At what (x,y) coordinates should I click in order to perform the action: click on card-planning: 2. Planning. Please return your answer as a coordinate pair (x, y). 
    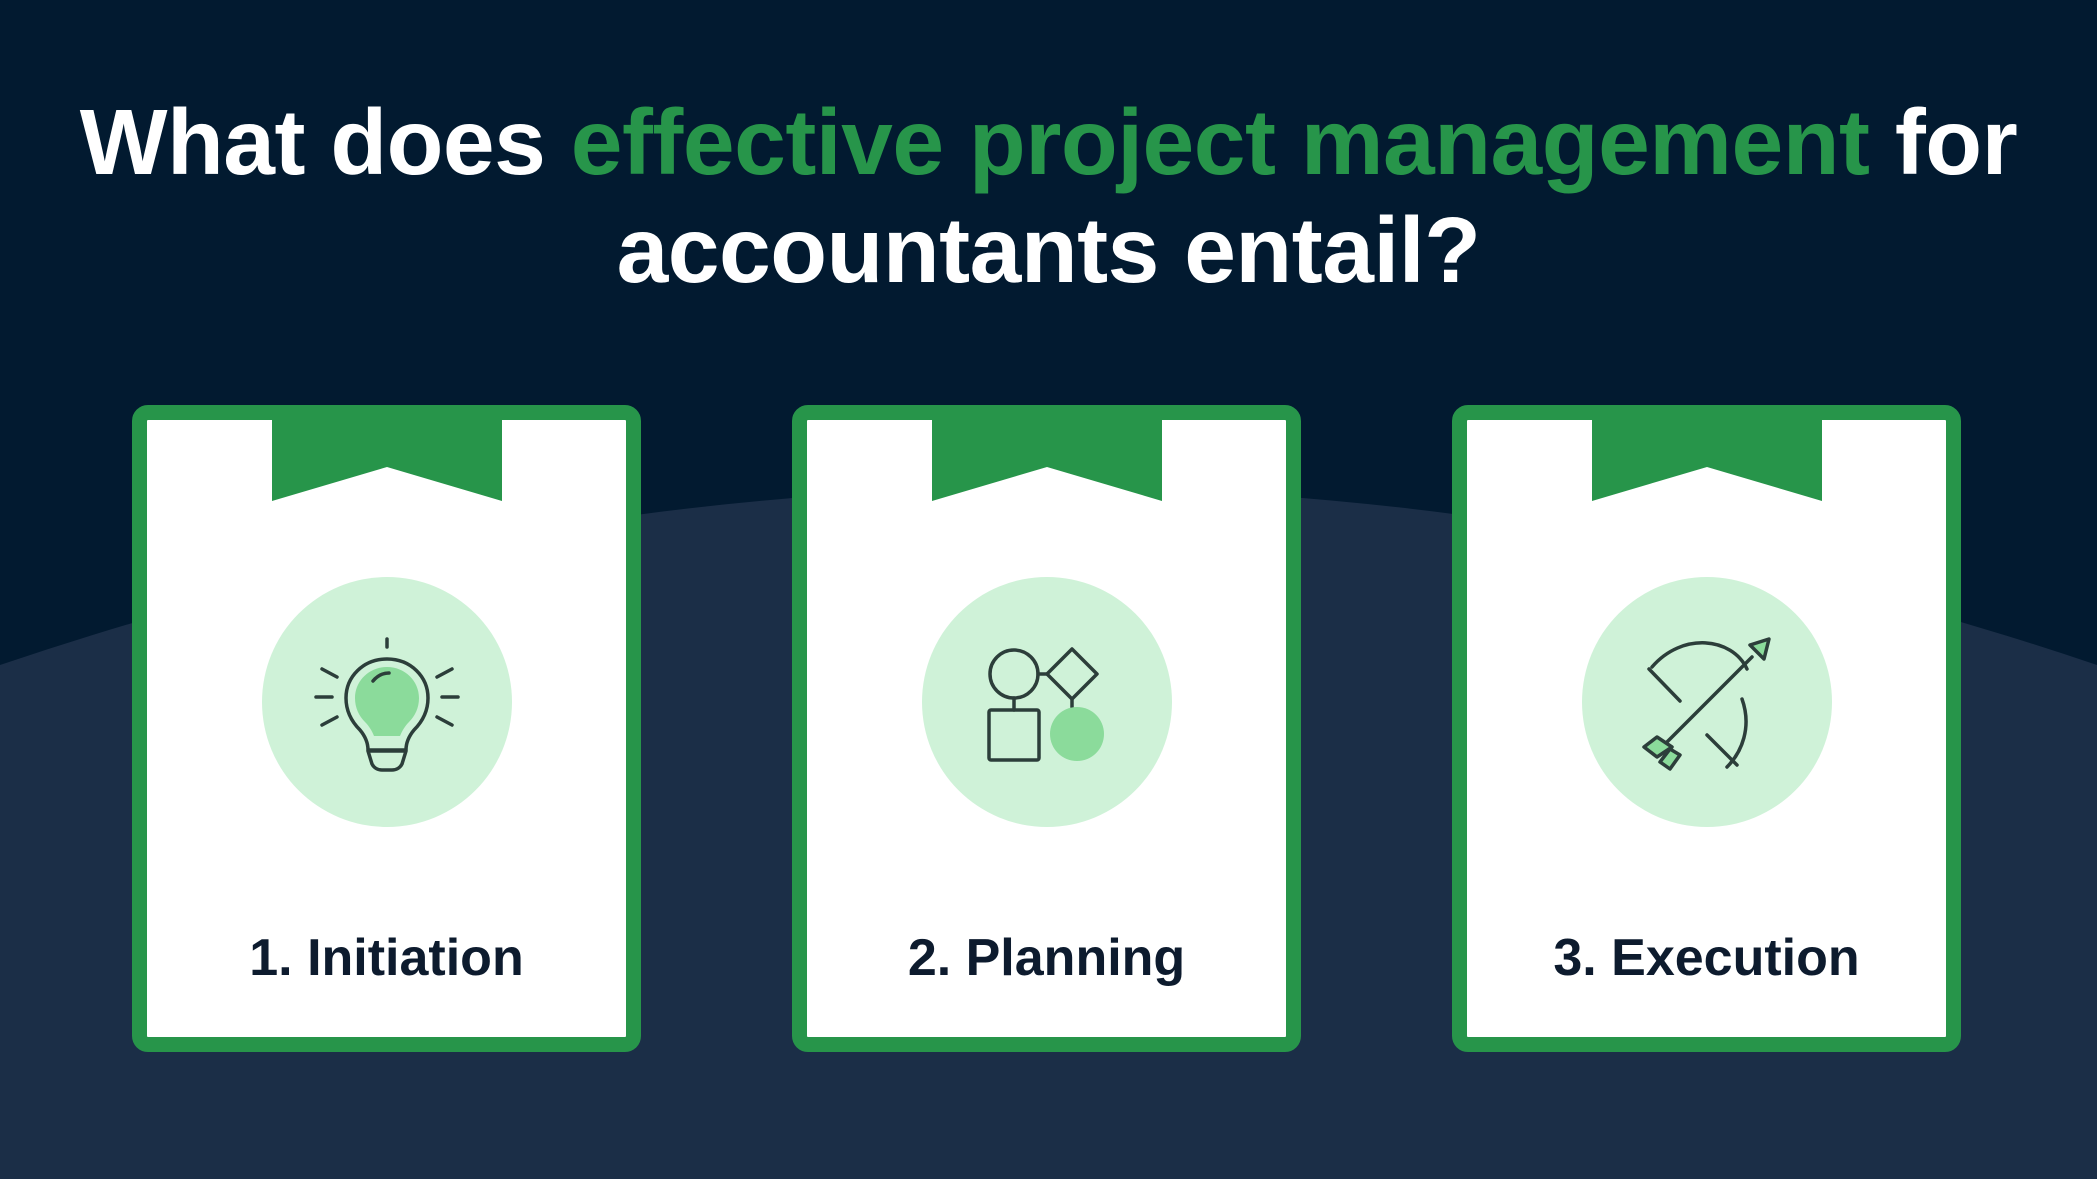
    Looking at the image, I should click on (1046, 728).